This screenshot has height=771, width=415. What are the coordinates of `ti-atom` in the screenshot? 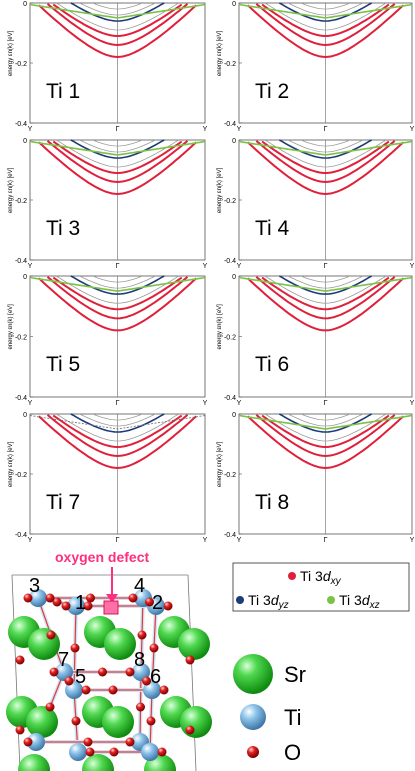 It's located at (143, 598).